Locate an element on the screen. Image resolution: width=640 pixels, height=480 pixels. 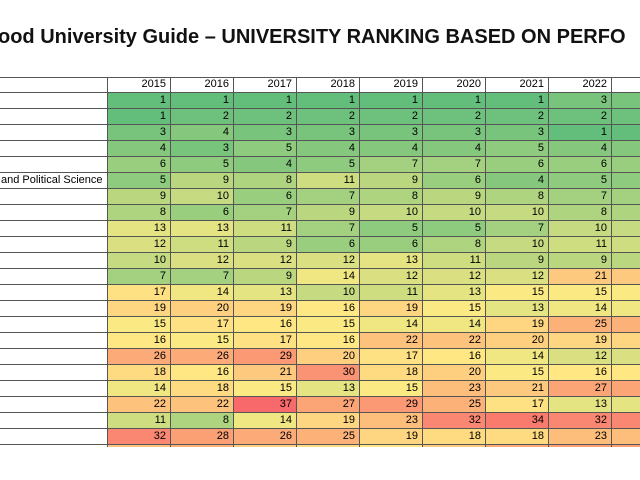
rank-cell: 28 is located at coordinates (580, 446).